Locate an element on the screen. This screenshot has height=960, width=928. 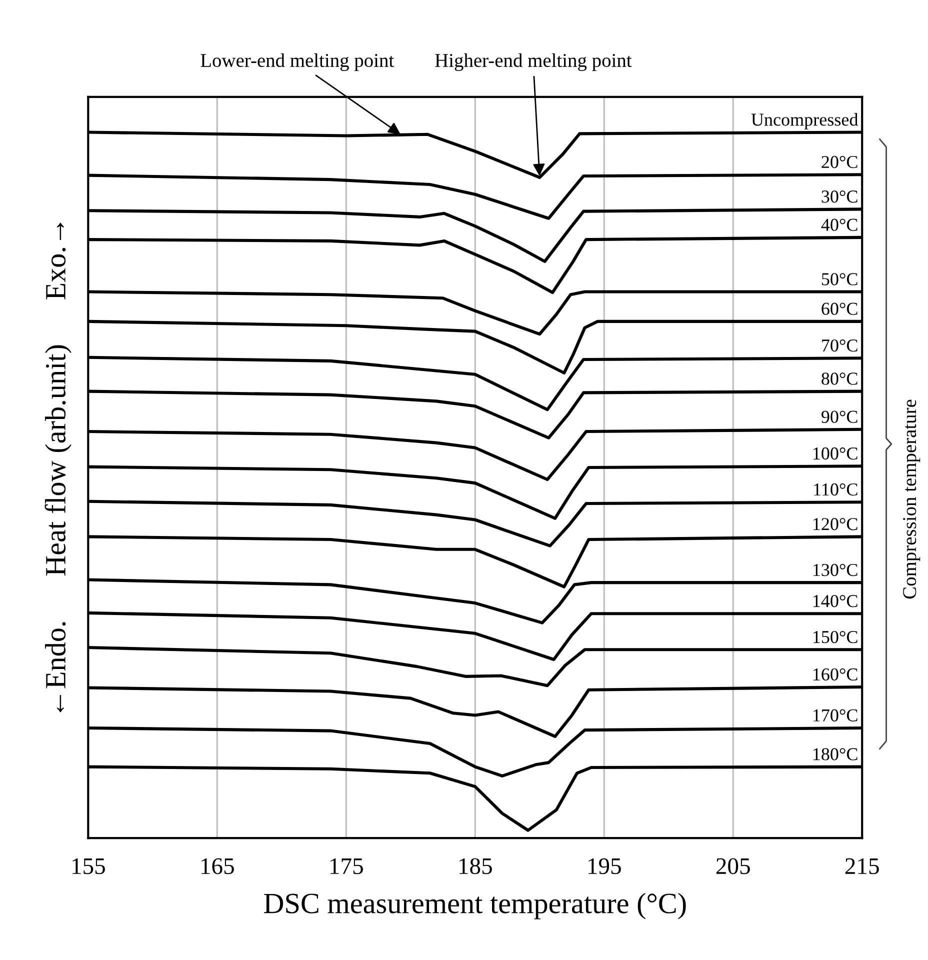
x-tick-label: 215 is located at coordinates (862, 866).